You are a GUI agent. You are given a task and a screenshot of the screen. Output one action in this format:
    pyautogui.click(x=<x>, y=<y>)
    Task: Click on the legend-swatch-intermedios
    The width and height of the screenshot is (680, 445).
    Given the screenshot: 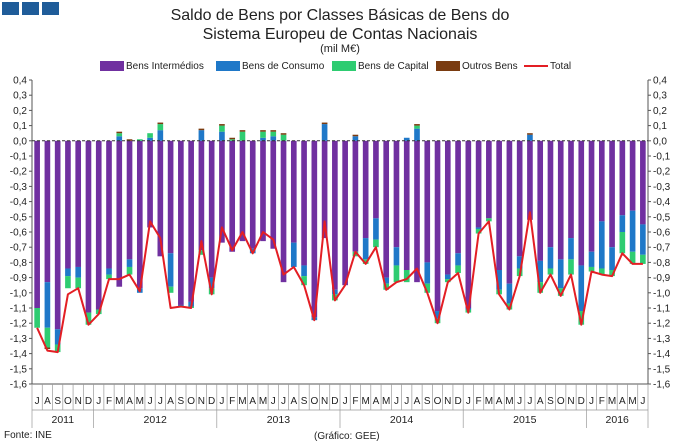 What is the action you would take?
    pyautogui.click(x=112, y=66)
    